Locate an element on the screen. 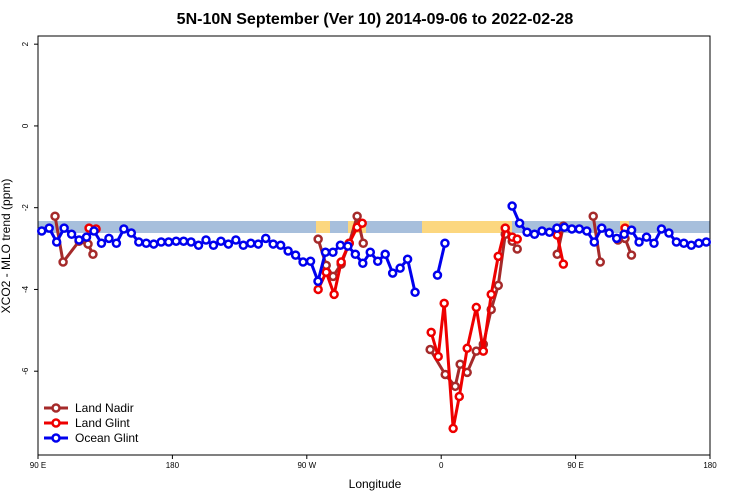  legend-label: Ocean Glint is located at coordinates (107, 438).